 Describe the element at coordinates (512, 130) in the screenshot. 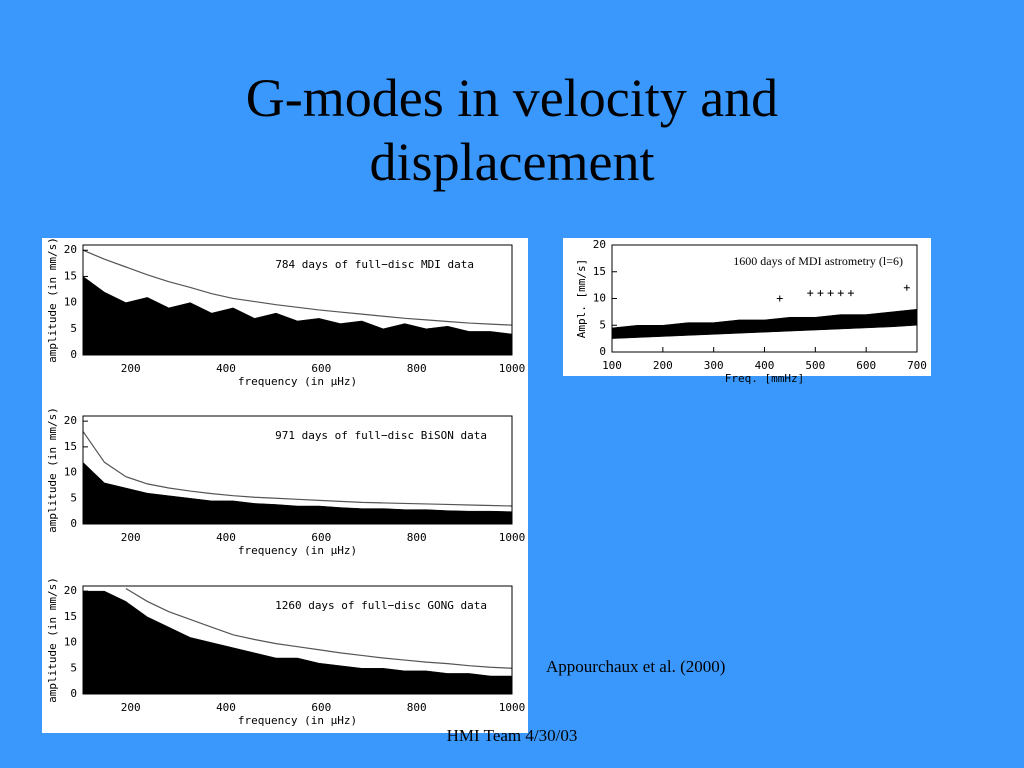

I see `slide-title: G-modes in velocity and displacement` at that location.